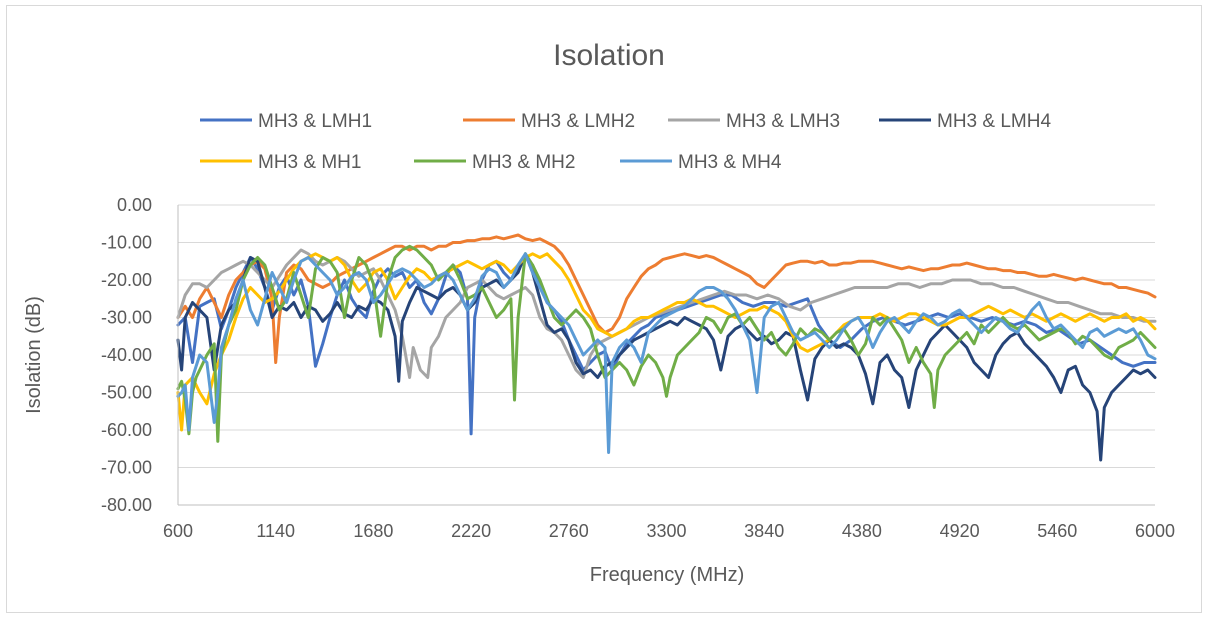 The width and height of the screenshot is (1206, 617). I want to click on legend-label: MH3 & MH1, so click(309, 162).